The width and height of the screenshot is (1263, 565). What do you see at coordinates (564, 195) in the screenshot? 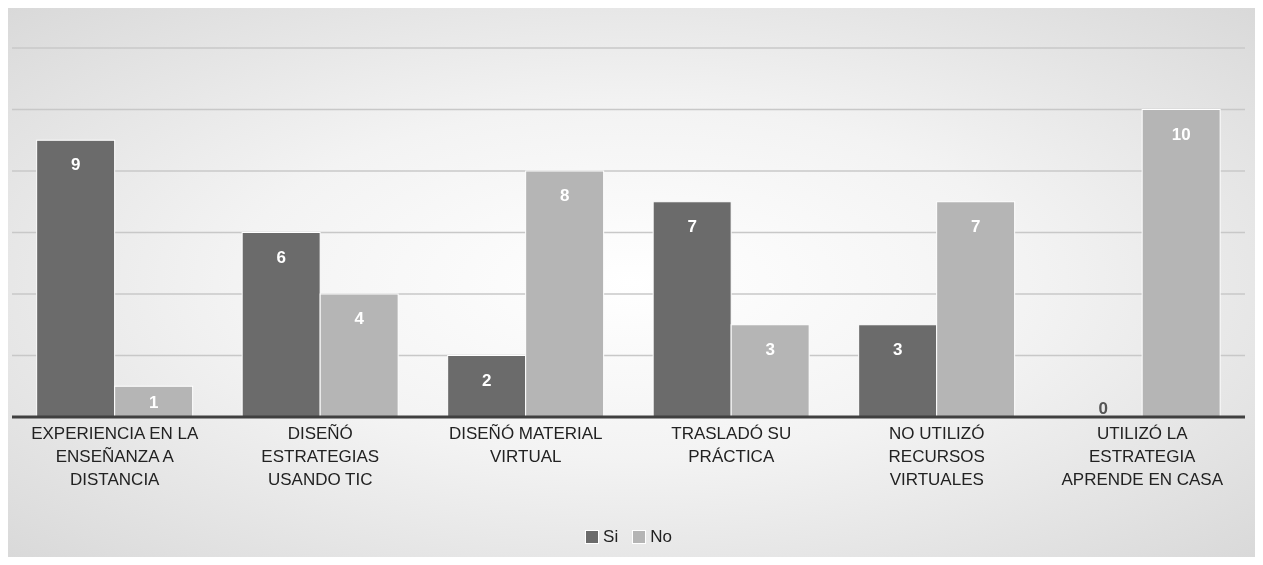
I see `data-label: 8` at bounding box center [564, 195].